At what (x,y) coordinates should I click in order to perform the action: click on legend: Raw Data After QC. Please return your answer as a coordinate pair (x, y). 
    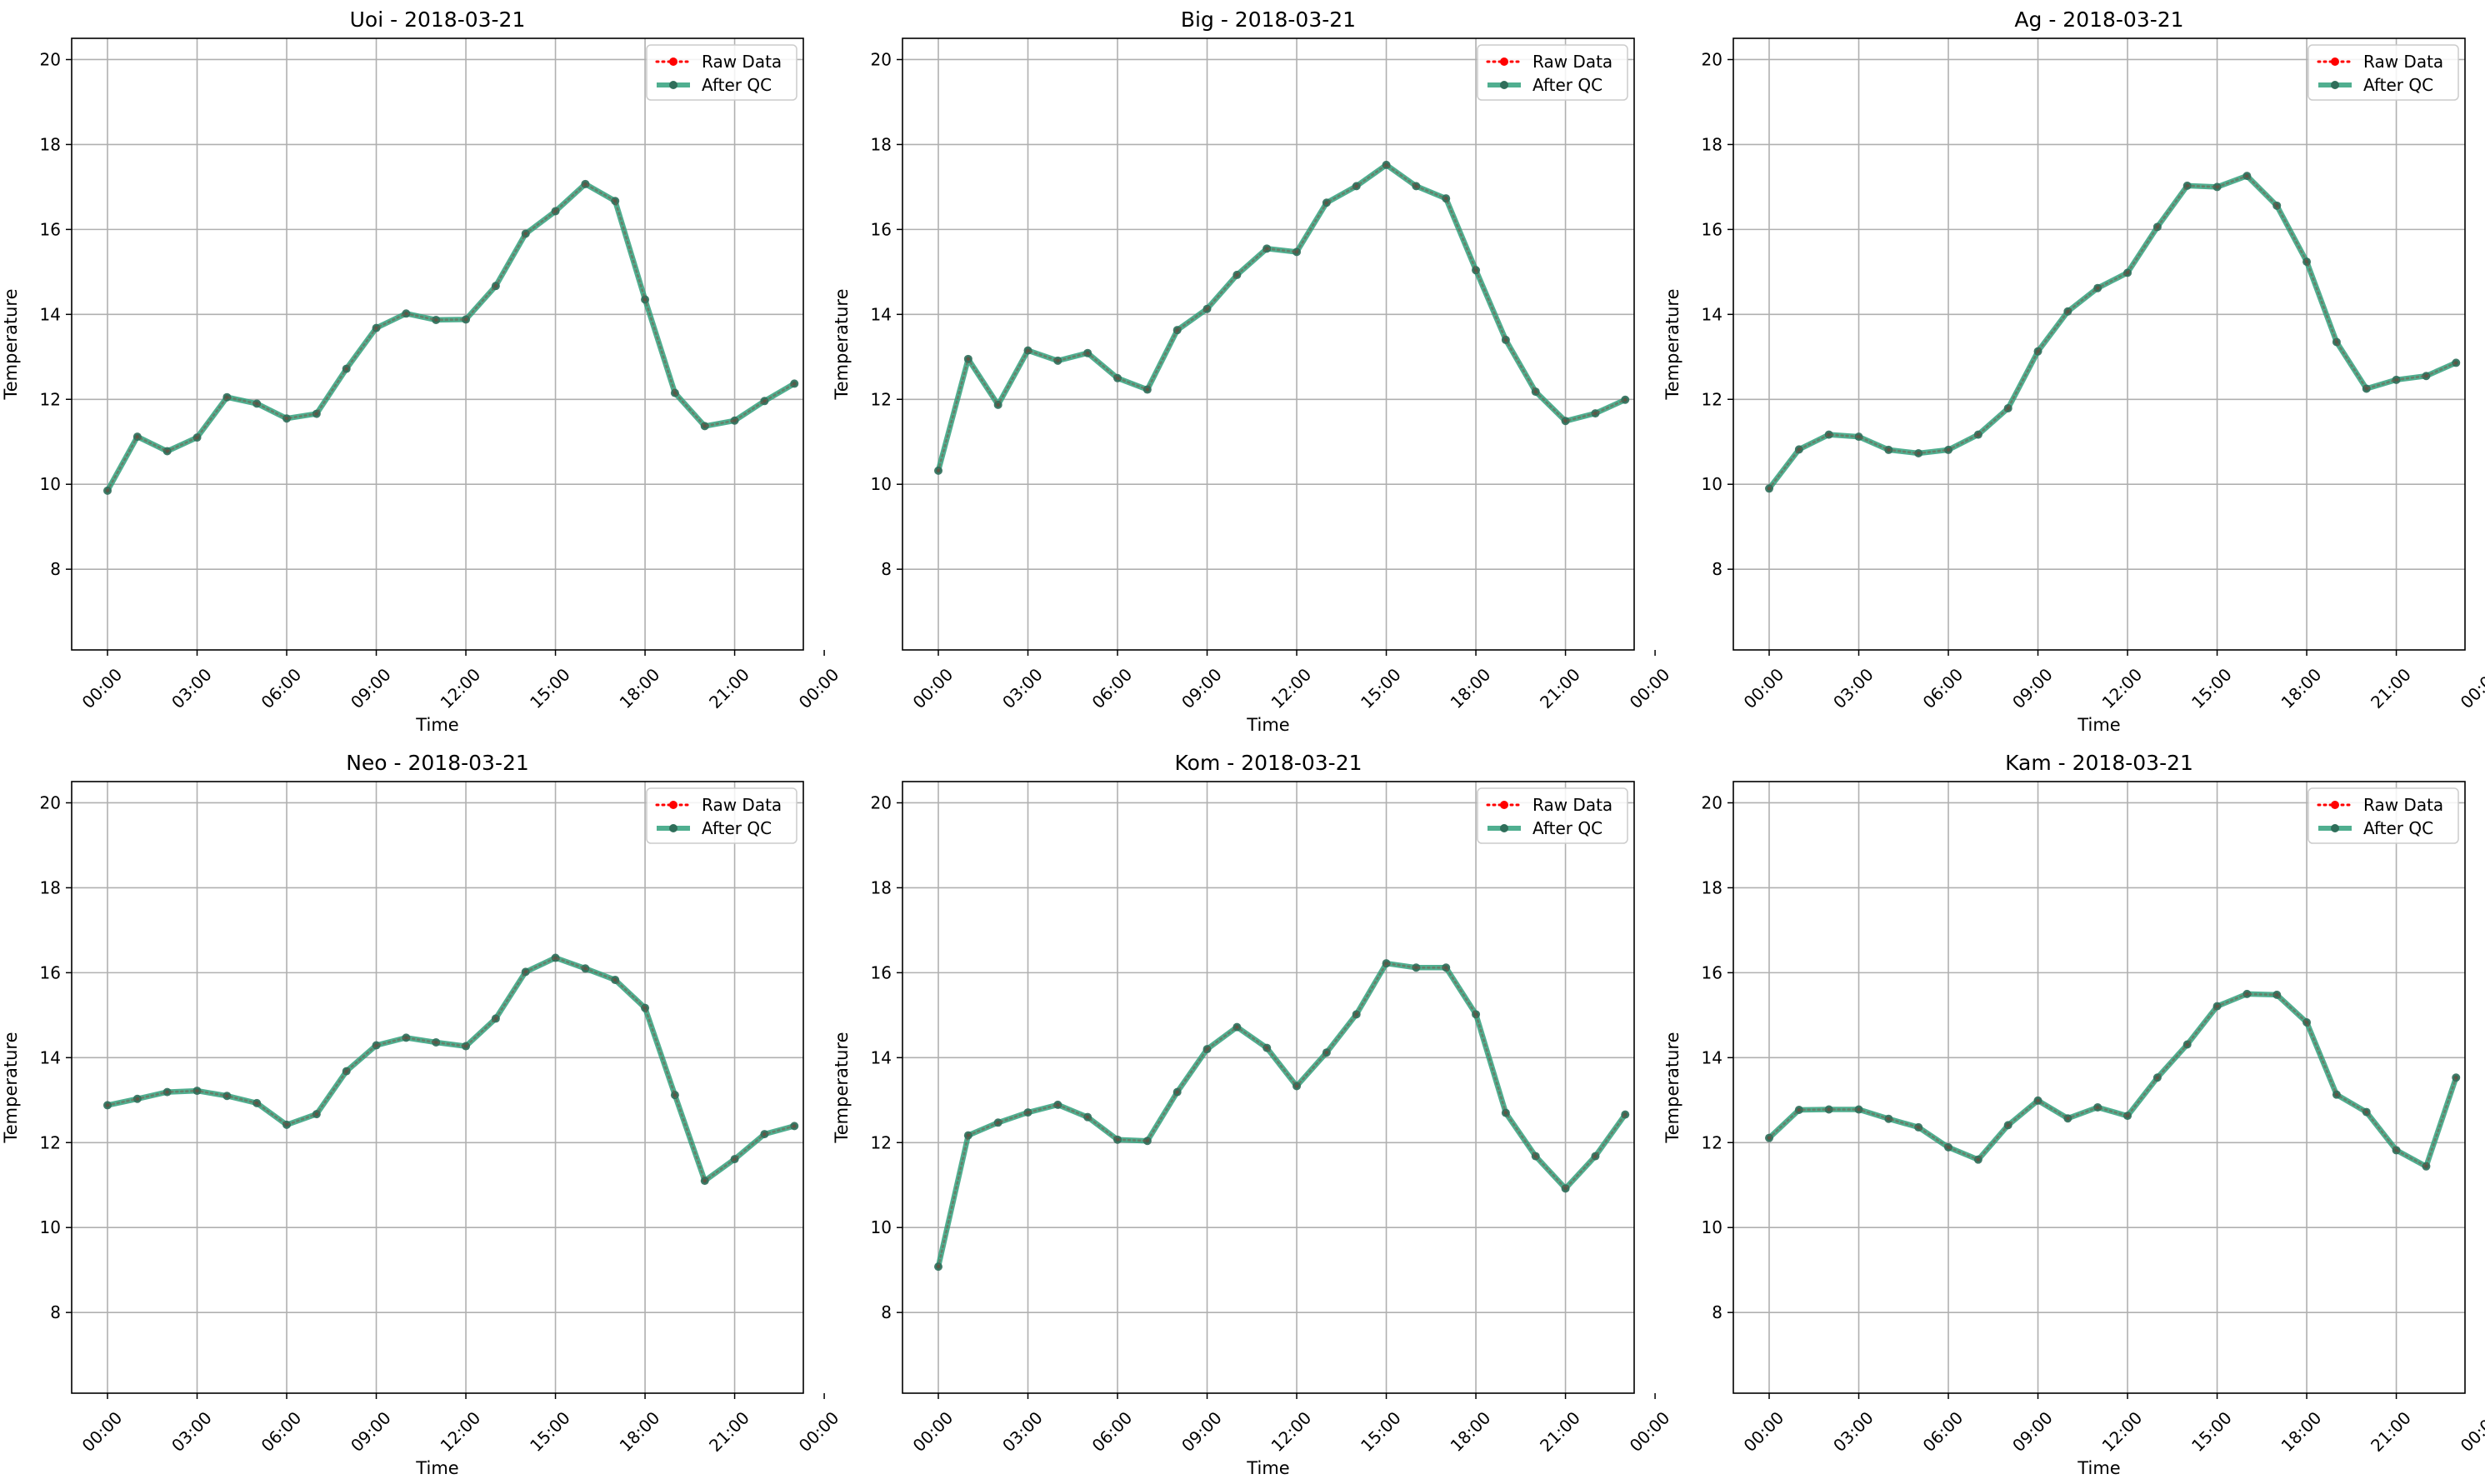
    Looking at the image, I should click on (722, 815).